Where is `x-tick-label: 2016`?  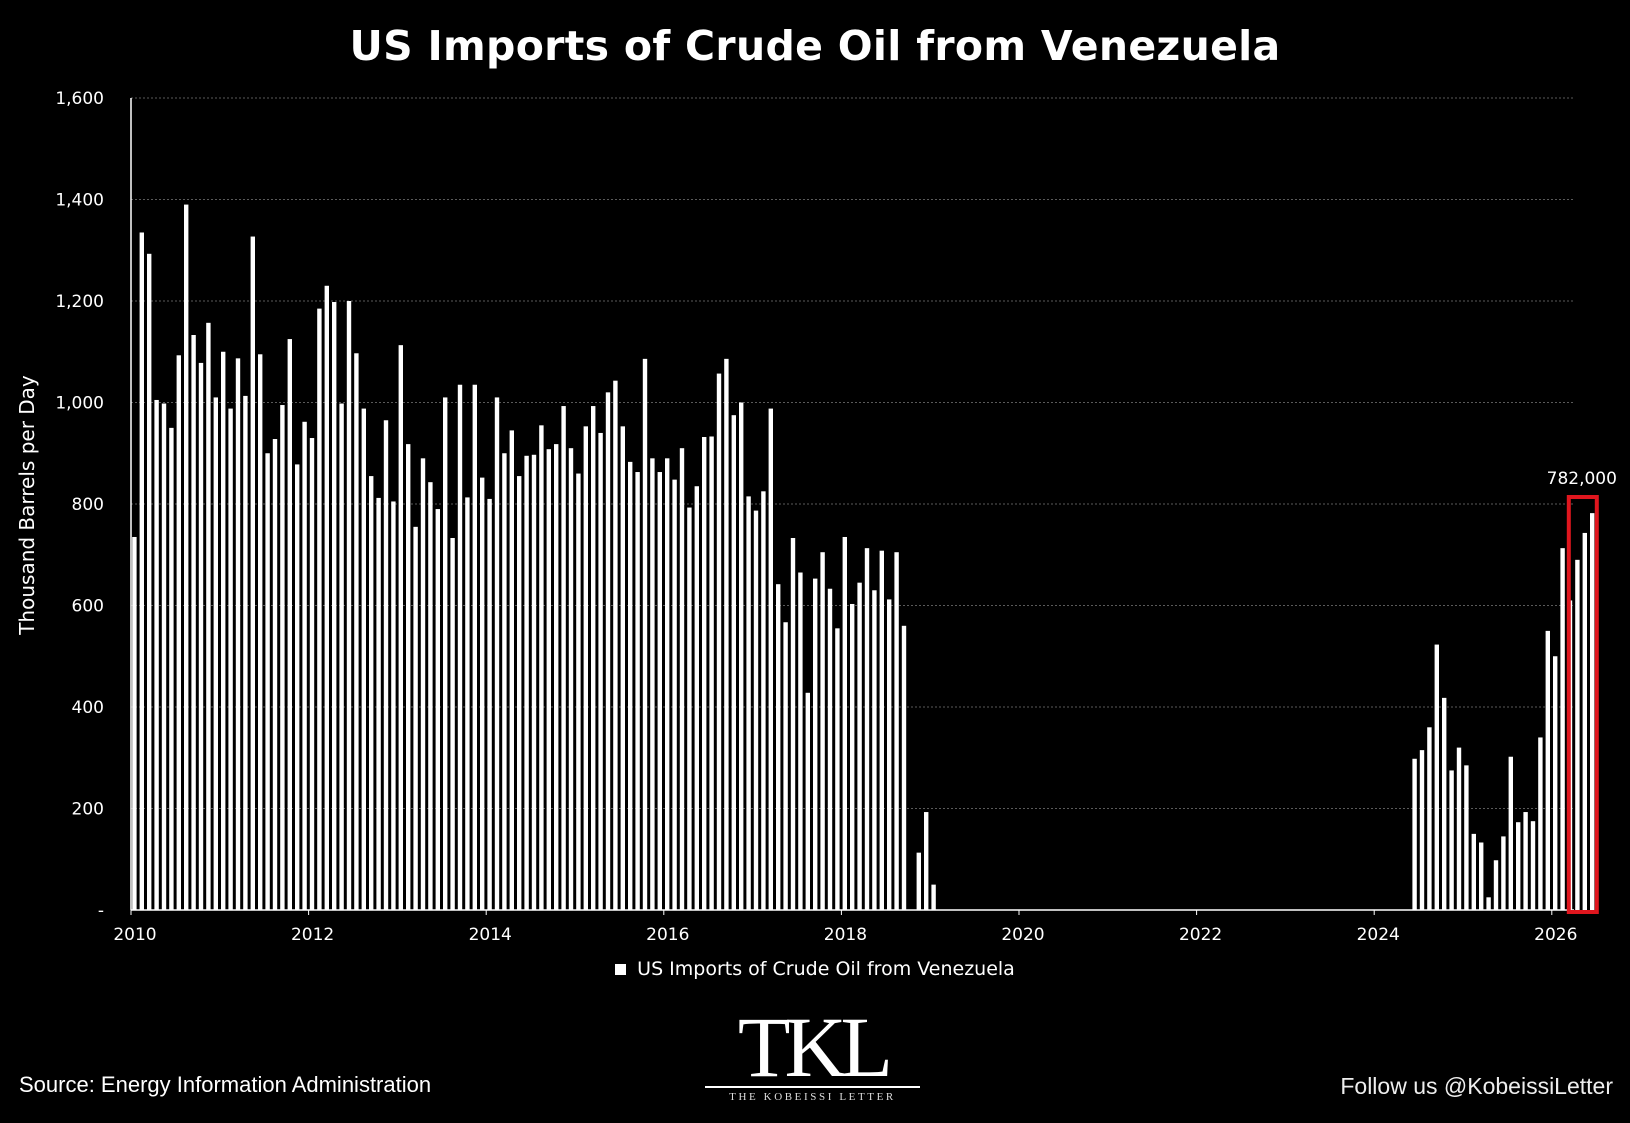
x-tick-label: 2016 is located at coordinates (667, 935).